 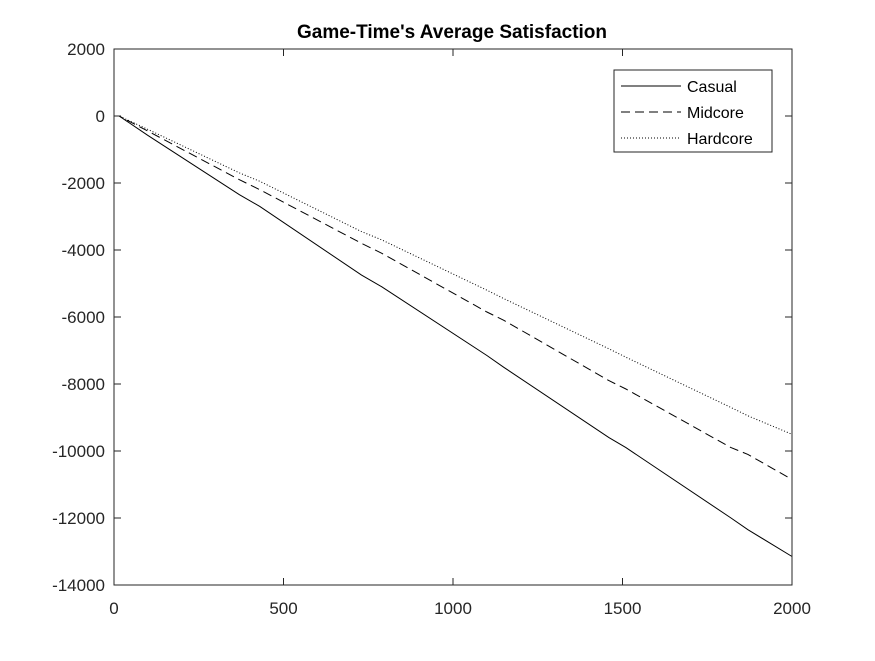 I want to click on chart-title: Game-Time's Average Satisfaction, so click(x=452, y=32).